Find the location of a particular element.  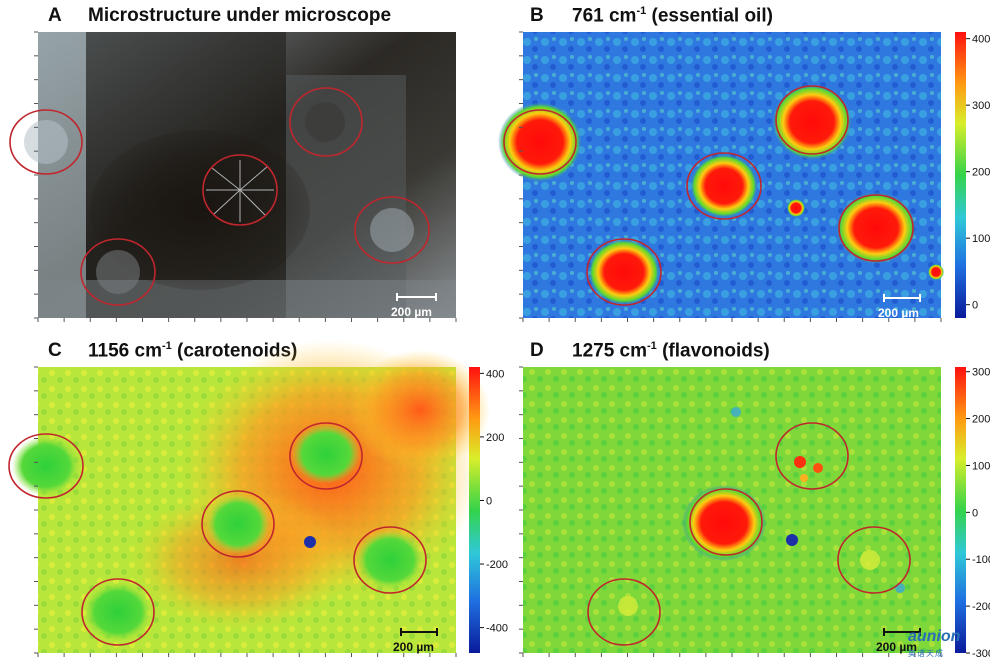

panel-b-region-circles is located at coordinates (708, 195).